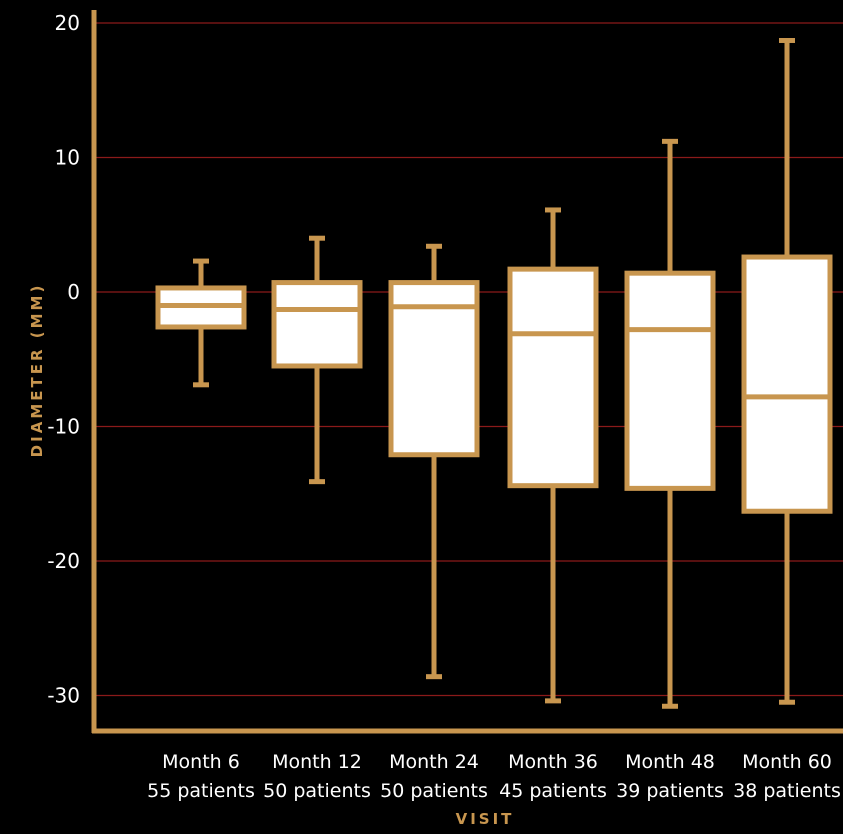 The width and height of the screenshot is (843, 834). Describe the element at coordinates (787, 791) in the screenshot. I see `x-category-sublabel: 38 patients` at that location.